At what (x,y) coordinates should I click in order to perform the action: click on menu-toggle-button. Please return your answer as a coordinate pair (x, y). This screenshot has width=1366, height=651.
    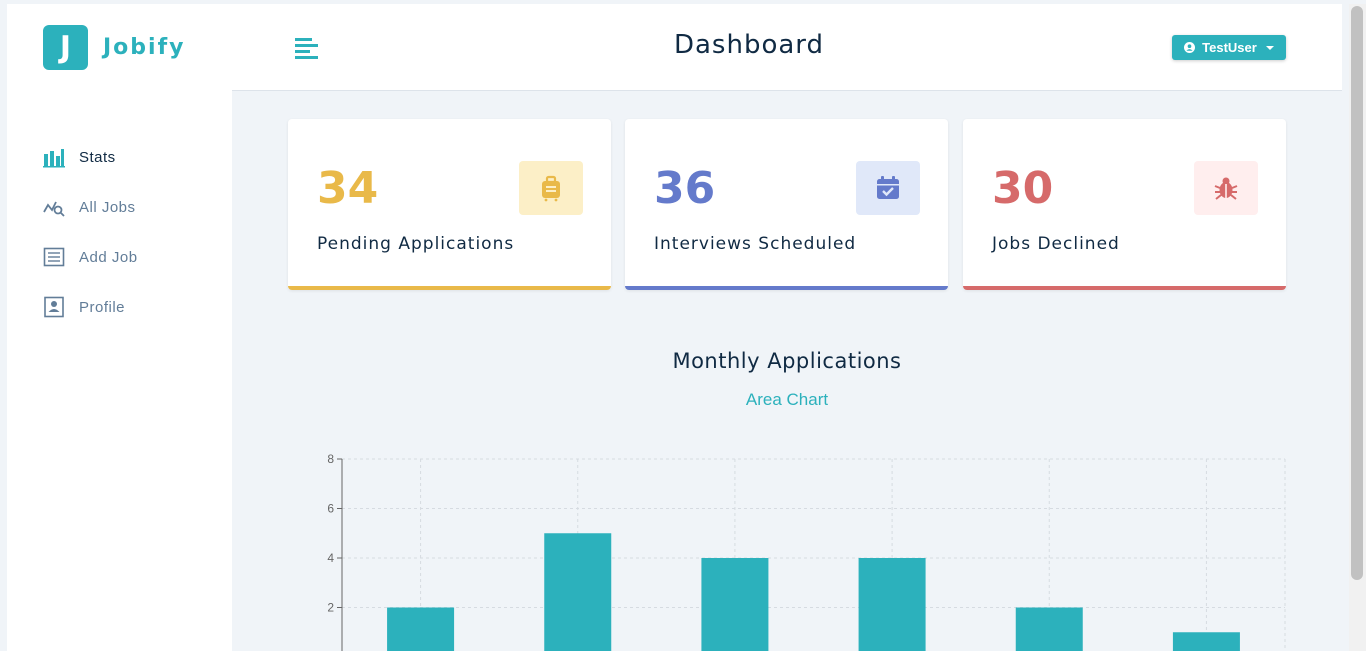
    Looking at the image, I should click on (307, 48).